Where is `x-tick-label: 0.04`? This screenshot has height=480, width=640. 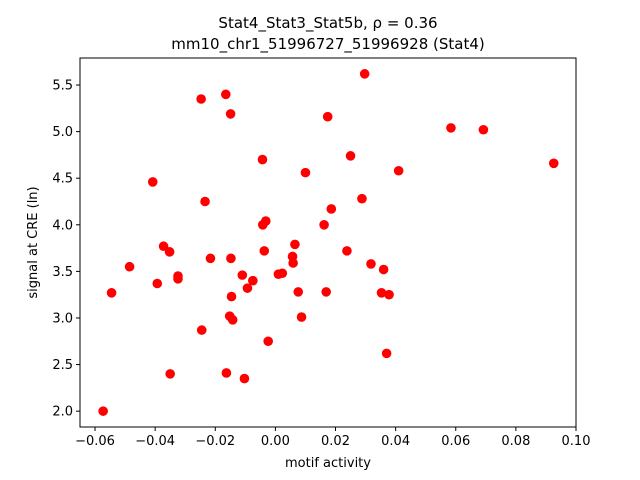
x-tick-label: 0.04 is located at coordinates (395, 441).